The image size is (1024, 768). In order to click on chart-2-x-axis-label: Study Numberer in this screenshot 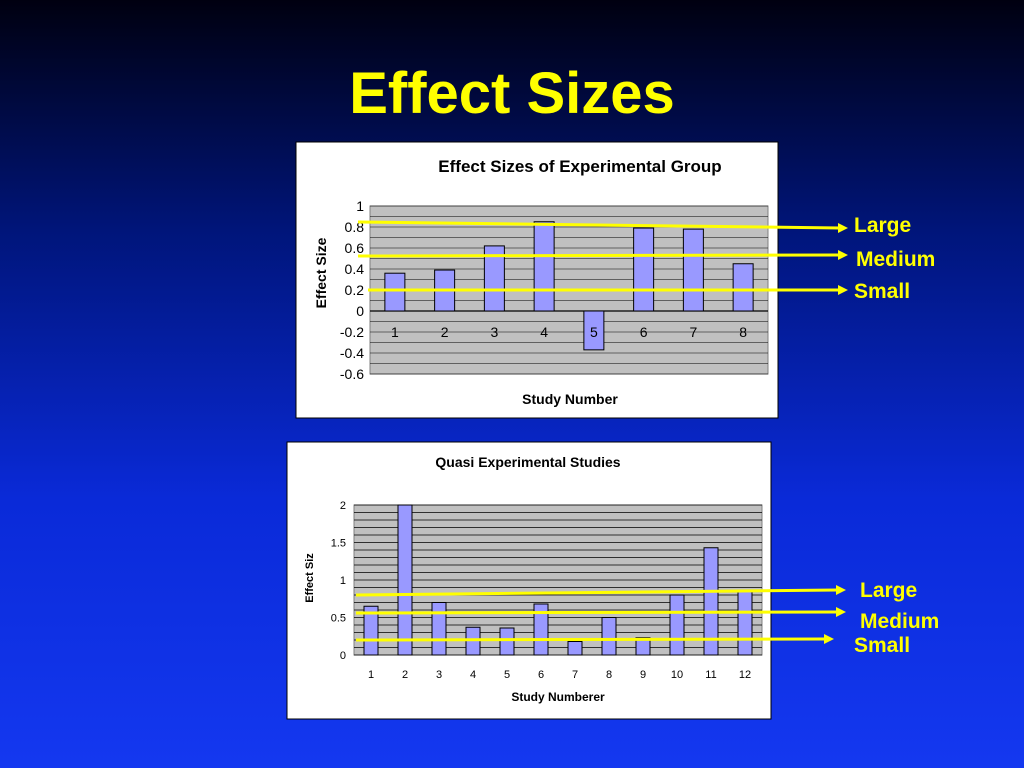, I will do `click(558, 697)`.